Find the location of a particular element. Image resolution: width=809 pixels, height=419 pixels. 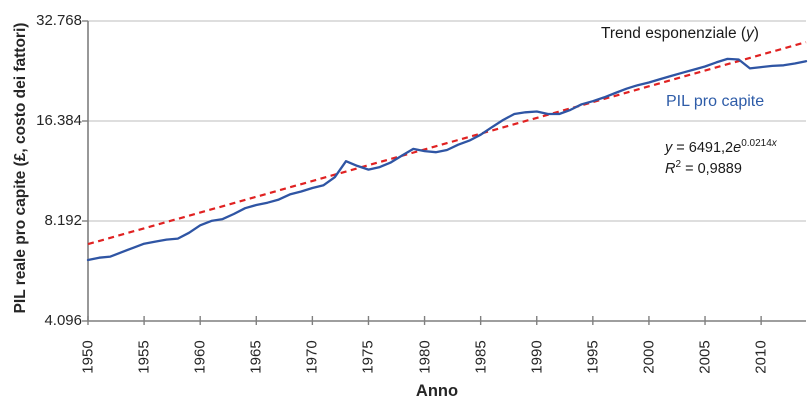

r-squared-sup: 2 is located at coordinates (678, 165).